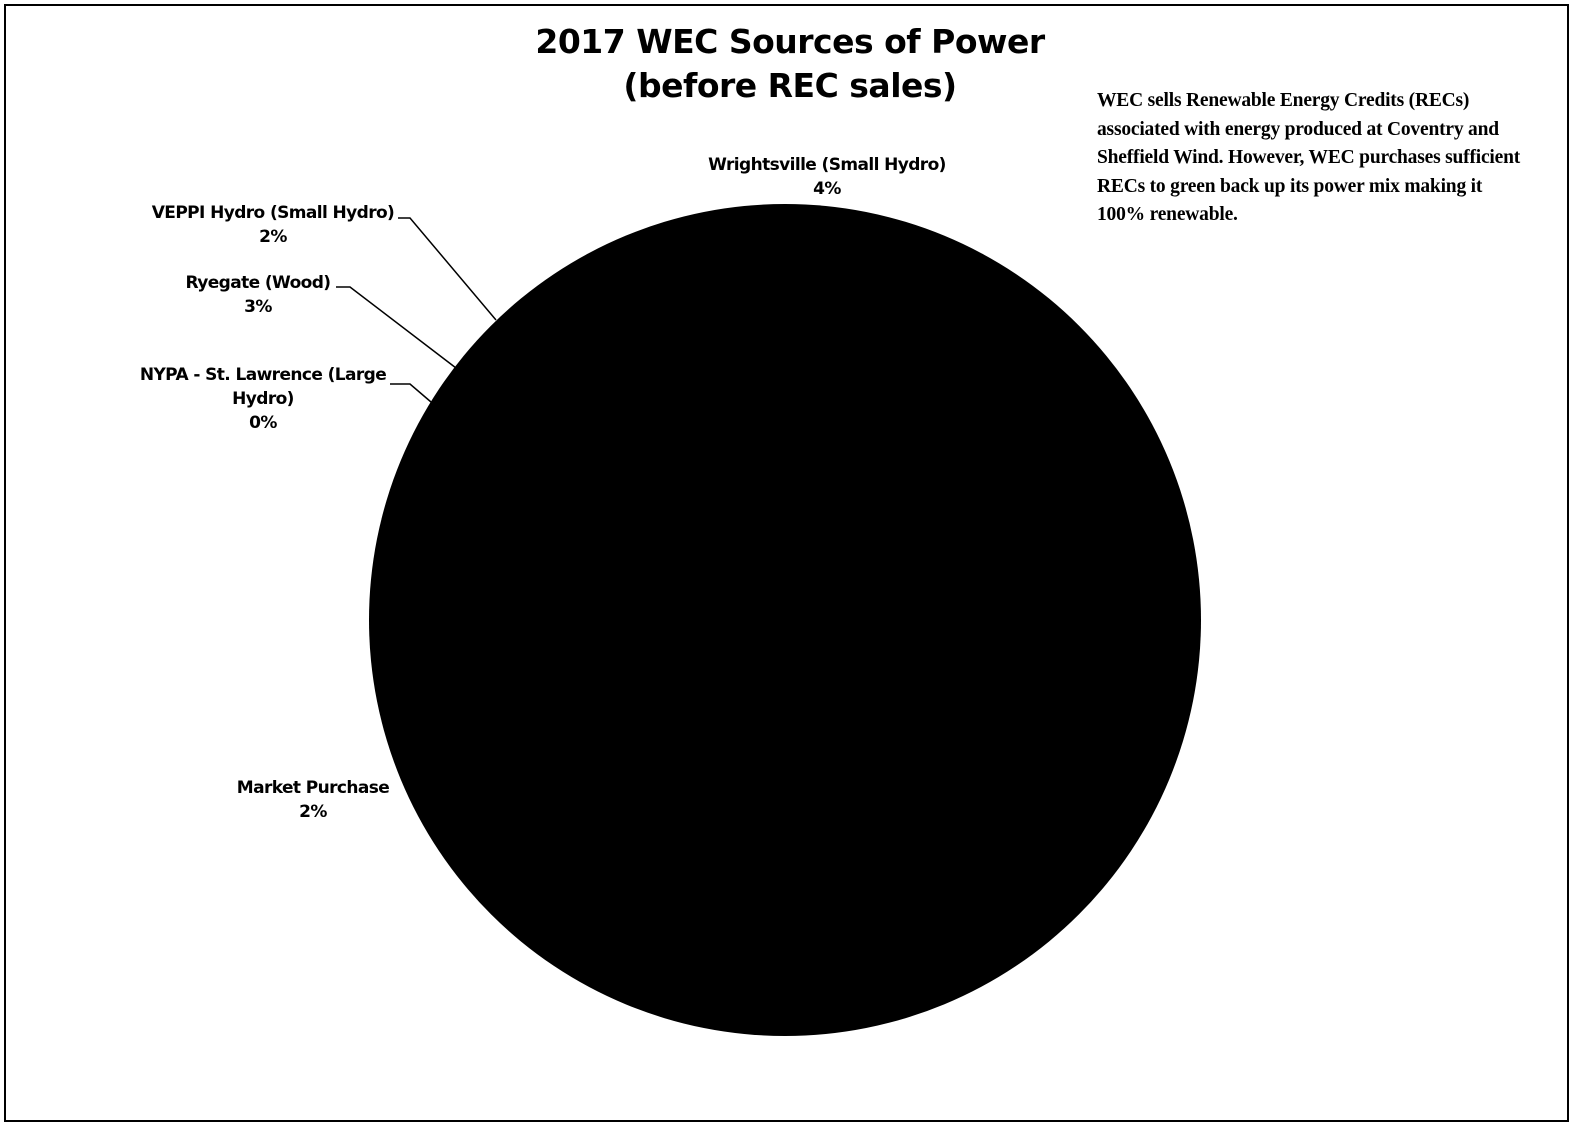 This screenshot has height=1128, width=1575. What do you see at coordinates (827, 189) in the screenshot?
I see `slice-percent-label: 4%` at bounding box center [827, 189].